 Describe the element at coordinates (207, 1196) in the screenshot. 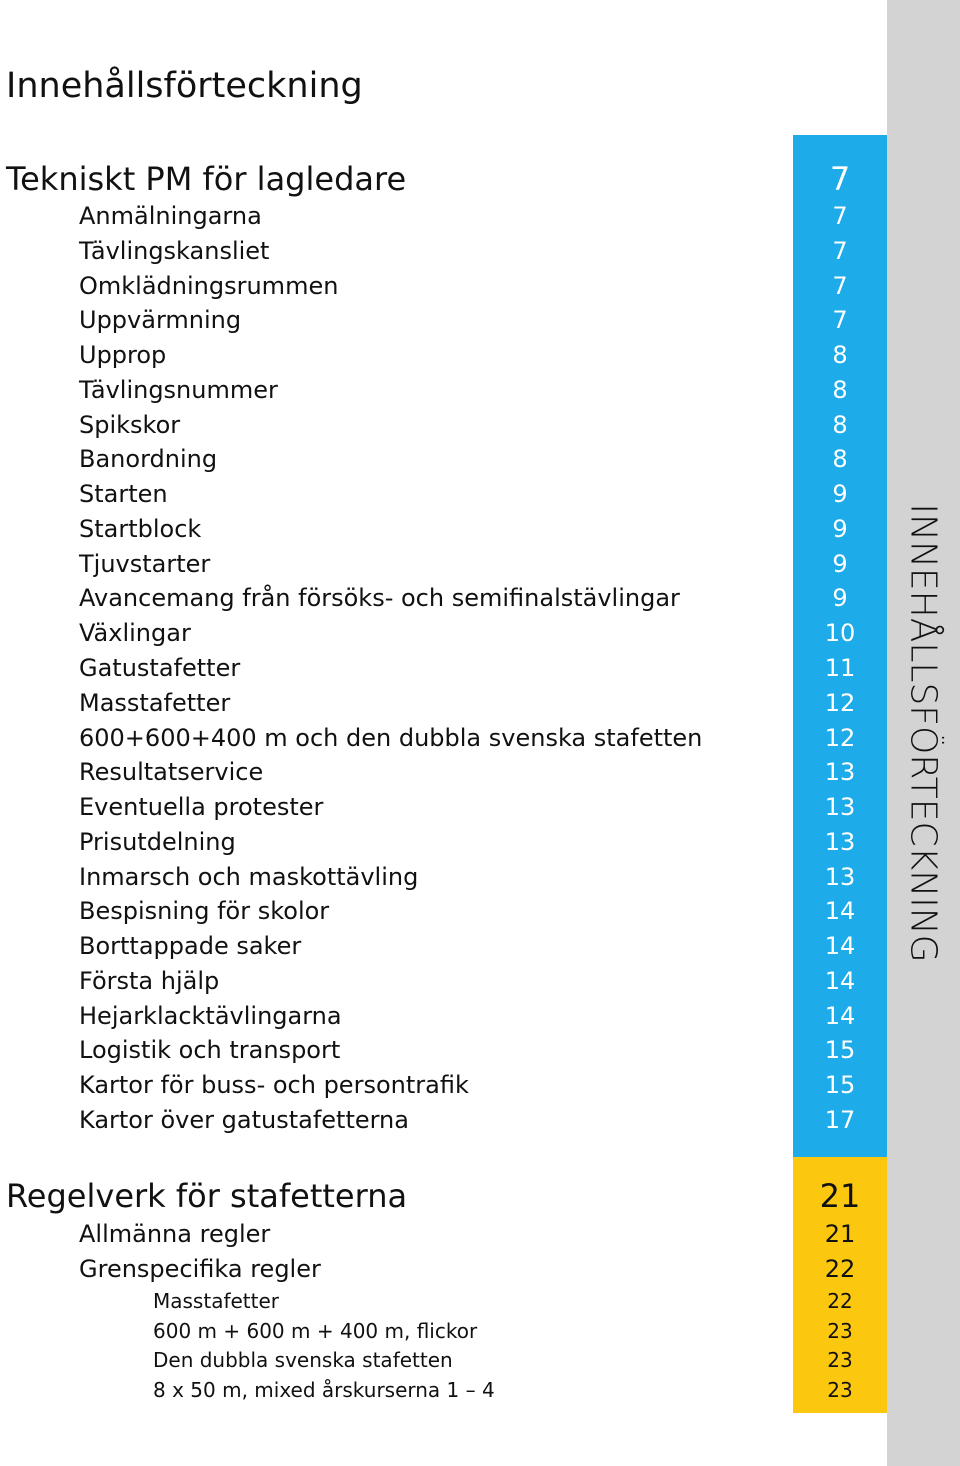

I see `section-heading-label: Regelverk för stafetterna` at that location.